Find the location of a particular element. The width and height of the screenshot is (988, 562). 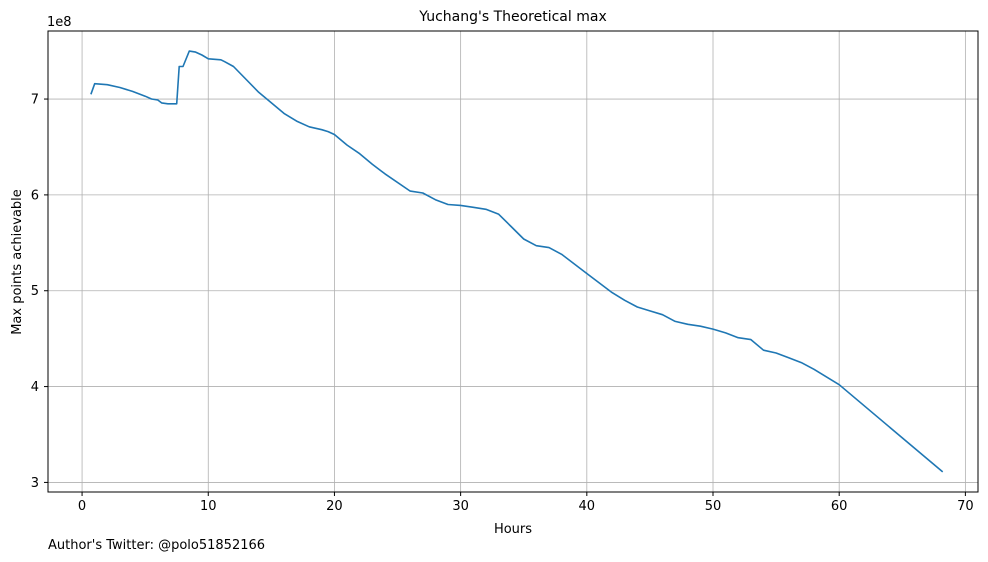

x-tick-label: 10 is located at coordinates (208, 506).